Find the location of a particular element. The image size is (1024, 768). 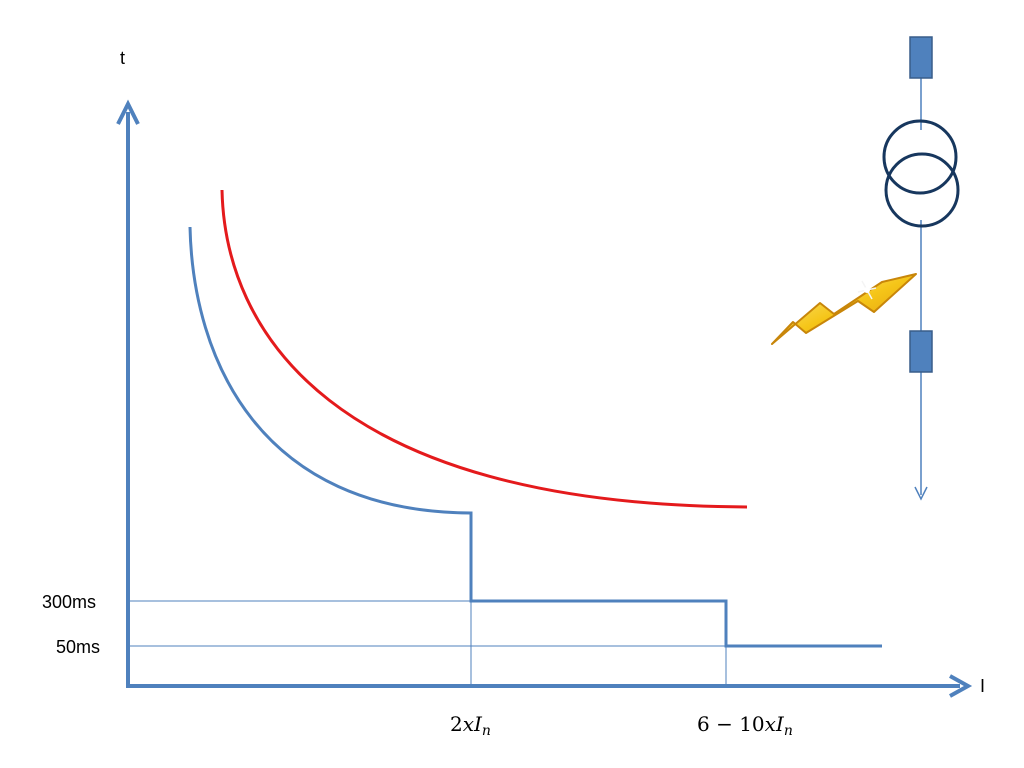

x-tick-6-10xin: 6 − 10xIn is located at coordinates (745, 725).